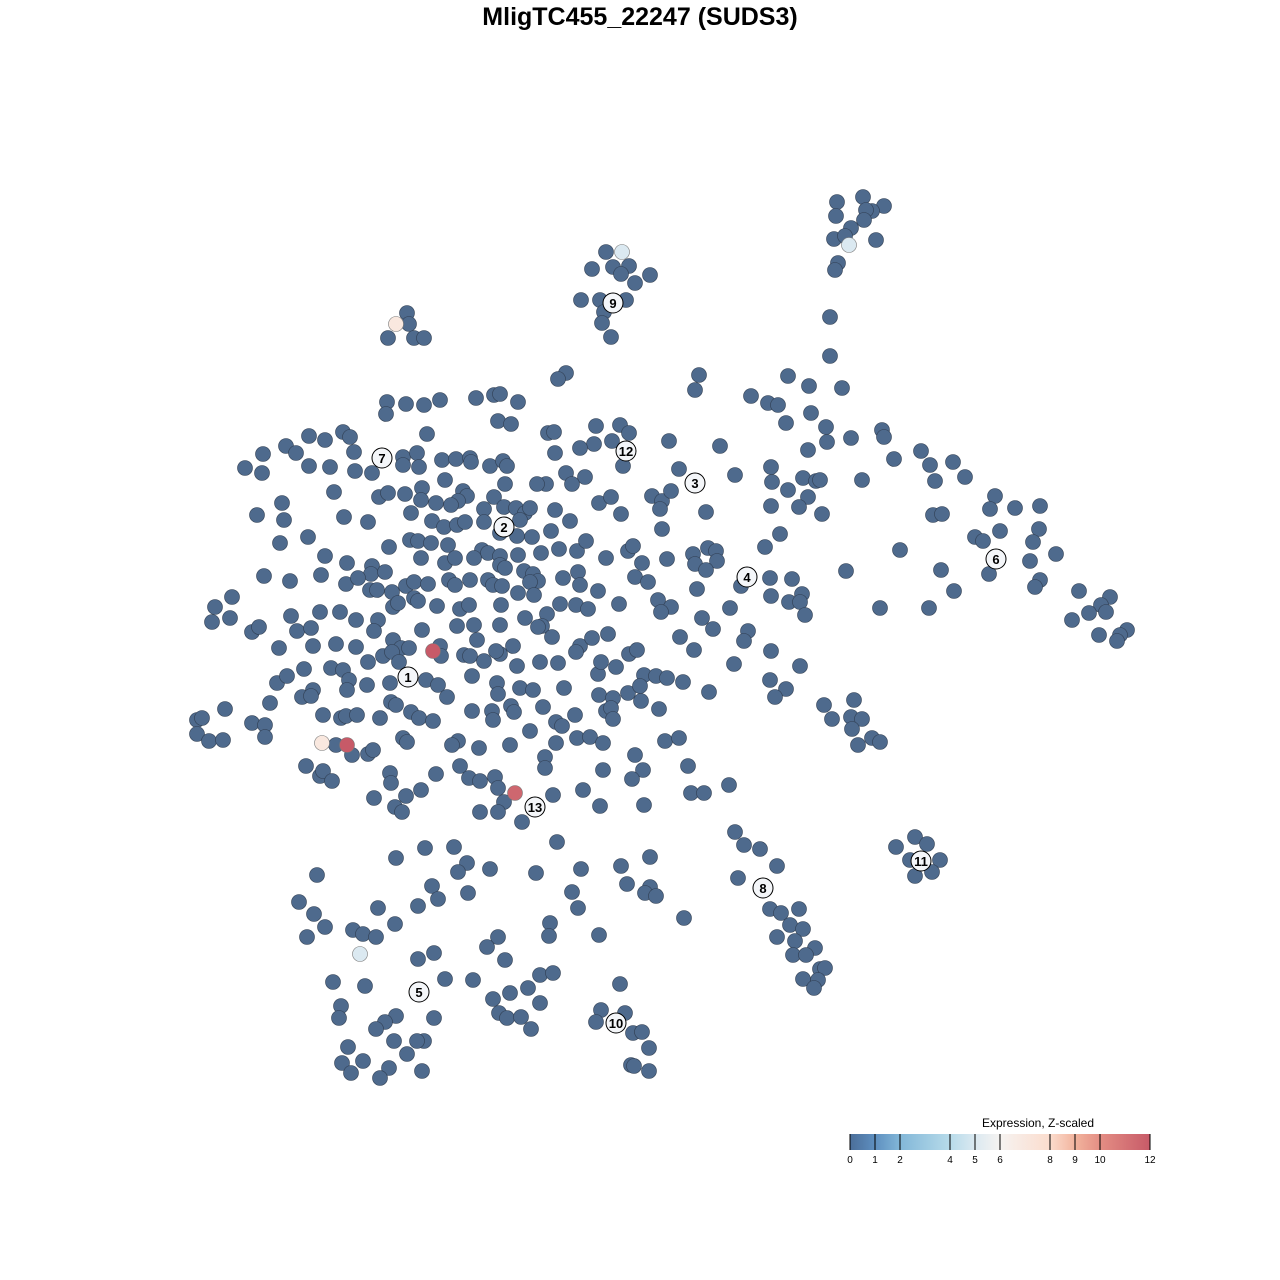 This screenshot has height=1280, width=1280. Describe the element at coordinates (1001, 1141) in the screenshot. I see `color-legend: Expression, Z-scaled 0 1 2 4 5 6 8 9 10 12` at that location.